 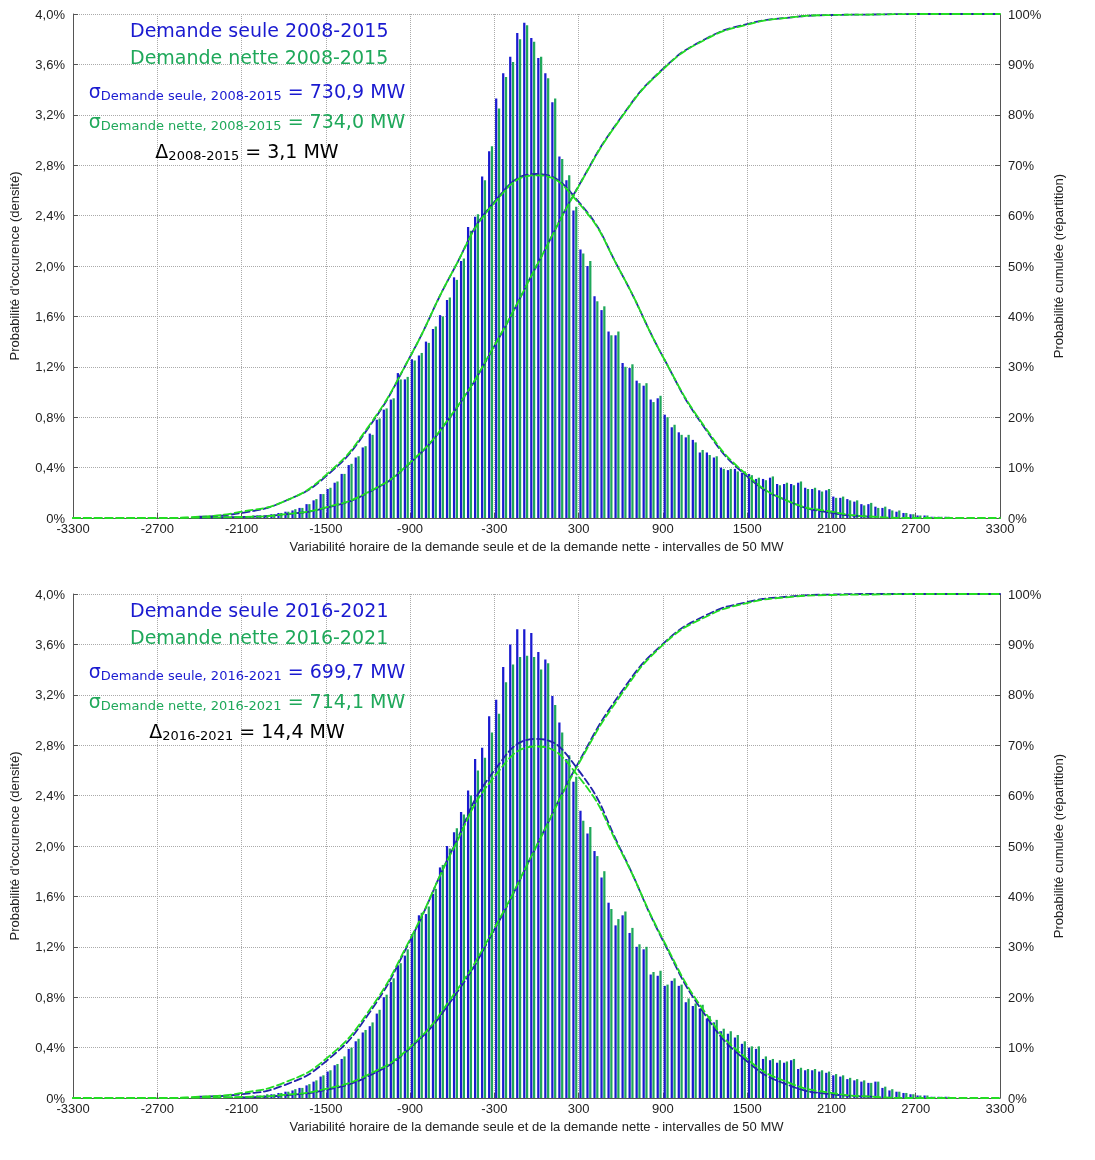 I want to click on text: Demande seule 2016-2021, so click(x=259, y=609).